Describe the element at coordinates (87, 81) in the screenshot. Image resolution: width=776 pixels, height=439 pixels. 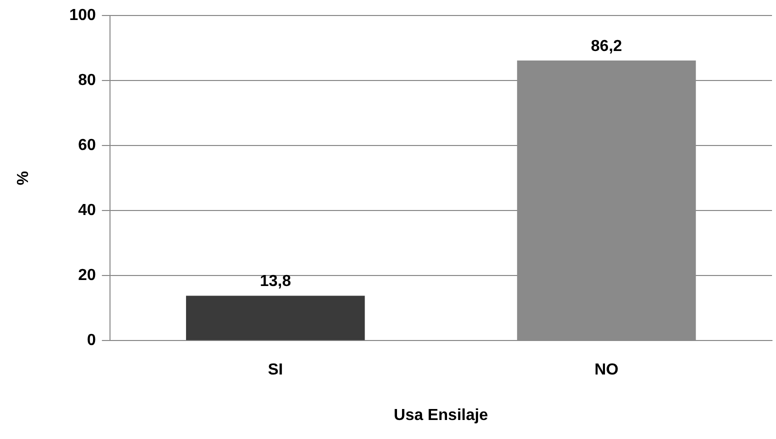
I see `y-tick-label: 80` at that location.